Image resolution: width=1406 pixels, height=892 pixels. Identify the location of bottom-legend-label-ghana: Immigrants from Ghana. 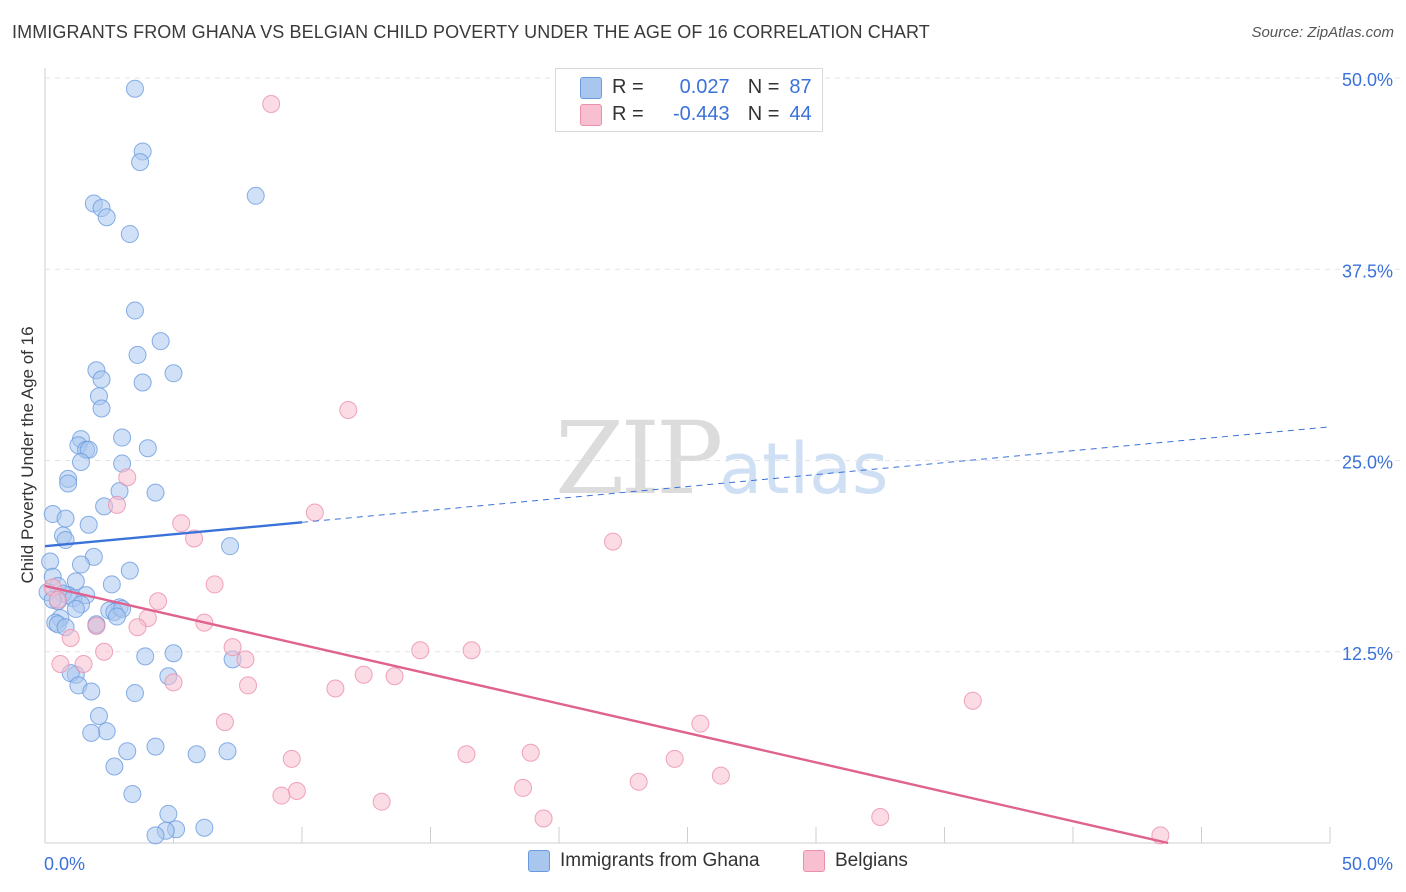
(660, 860).